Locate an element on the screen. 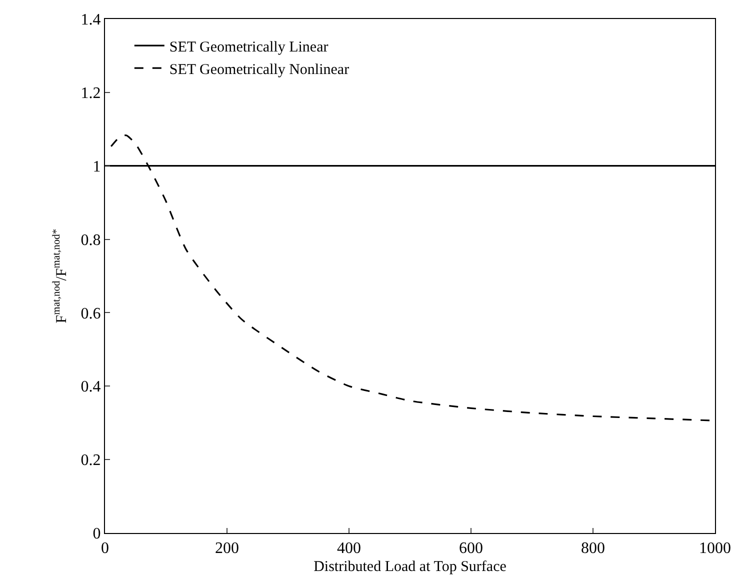  y-tick-label: 1.4 is located at coordinates (90, 20).